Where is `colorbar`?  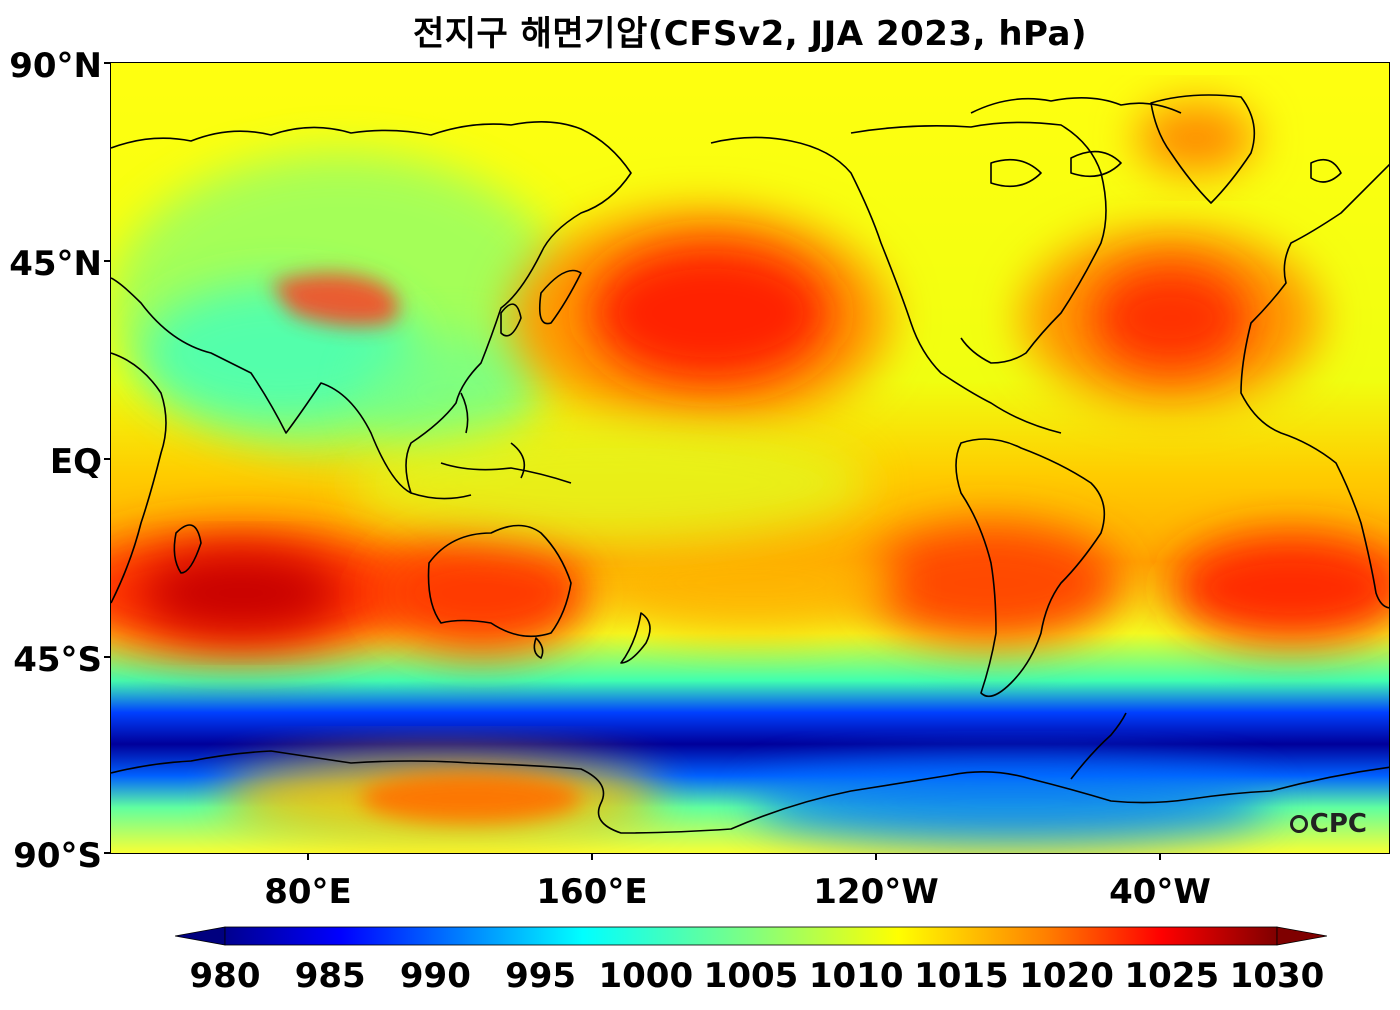 colorbar is located at coordinates (751, 936).